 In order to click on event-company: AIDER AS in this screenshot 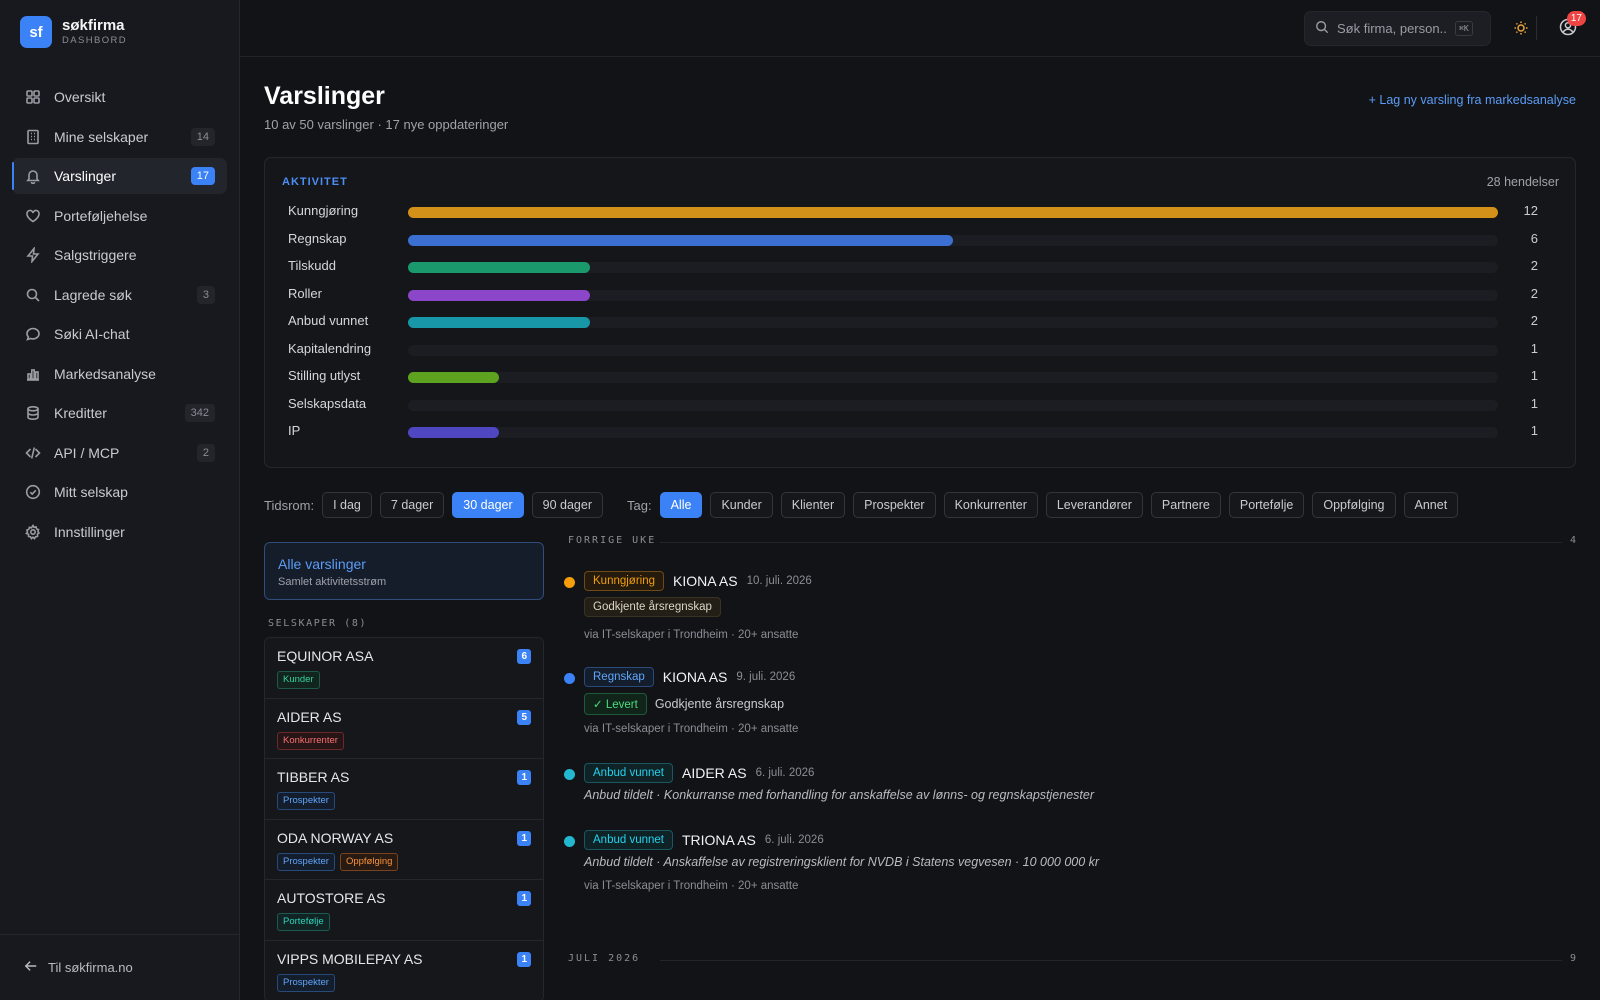, I will do `click(714, 773)`.